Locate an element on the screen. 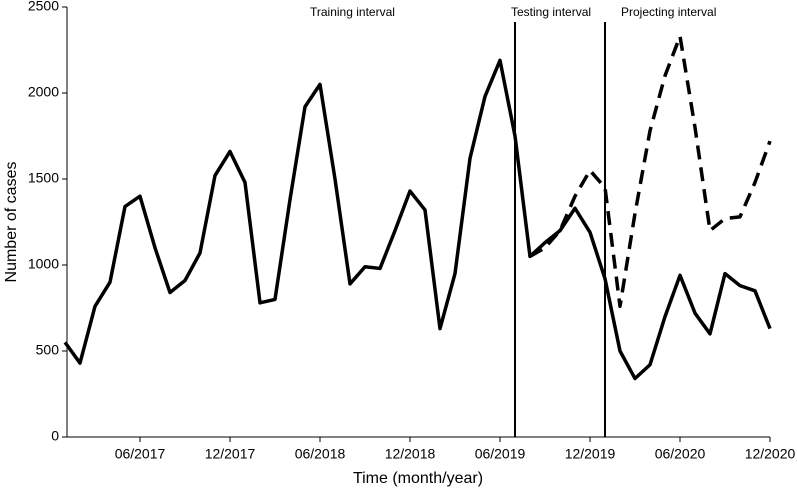 The height and width of the screenshot is (491, 797). x-tick-label: 12/2017 is located at coordinates (230, 454).